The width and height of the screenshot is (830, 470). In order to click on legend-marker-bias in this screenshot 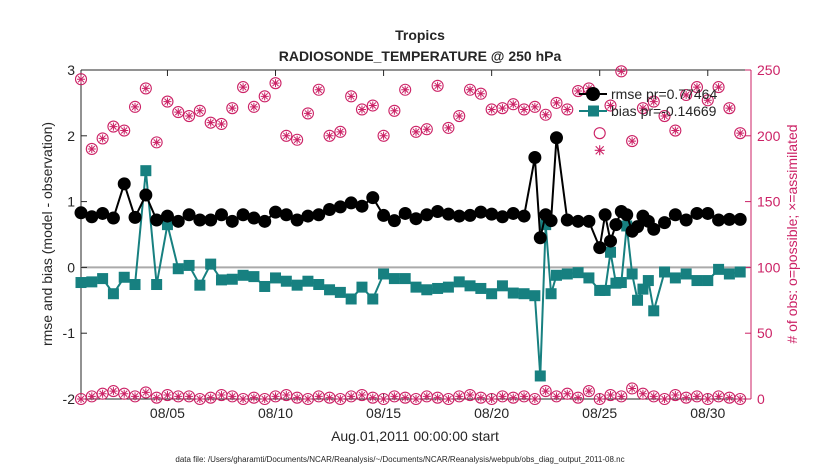, I will do `click(593, 111)`.